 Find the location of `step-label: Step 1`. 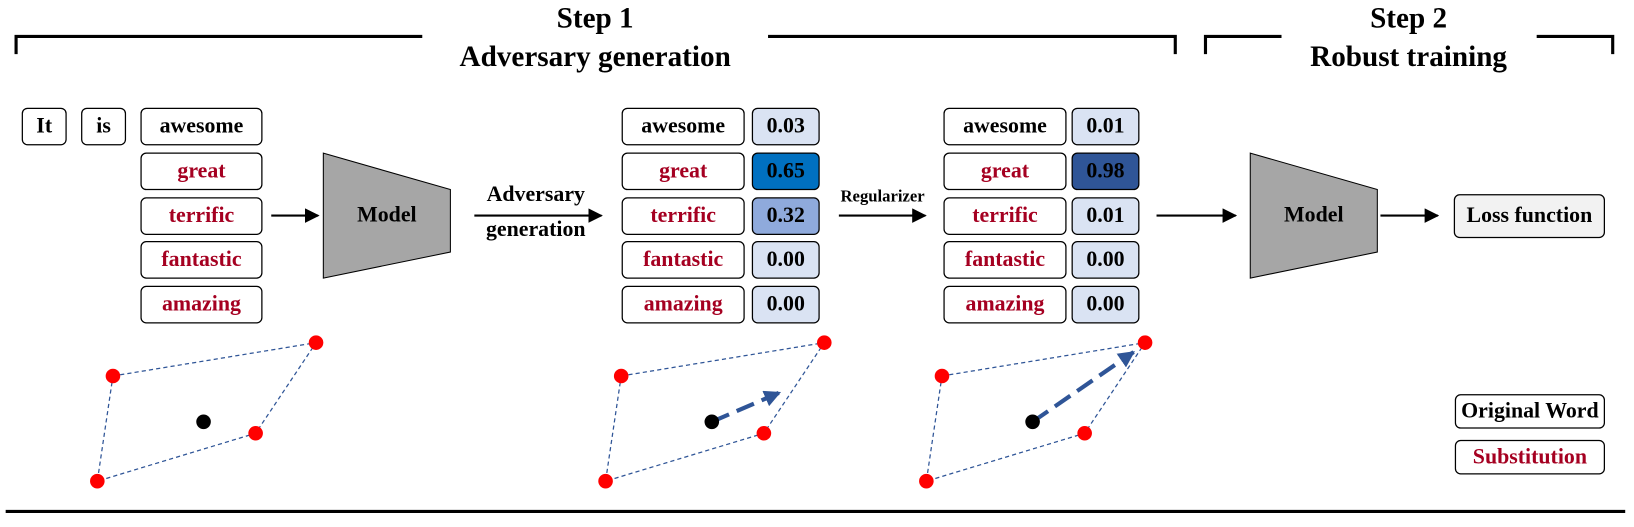

step-label: Step 1 is located at coordinates (595, 19).